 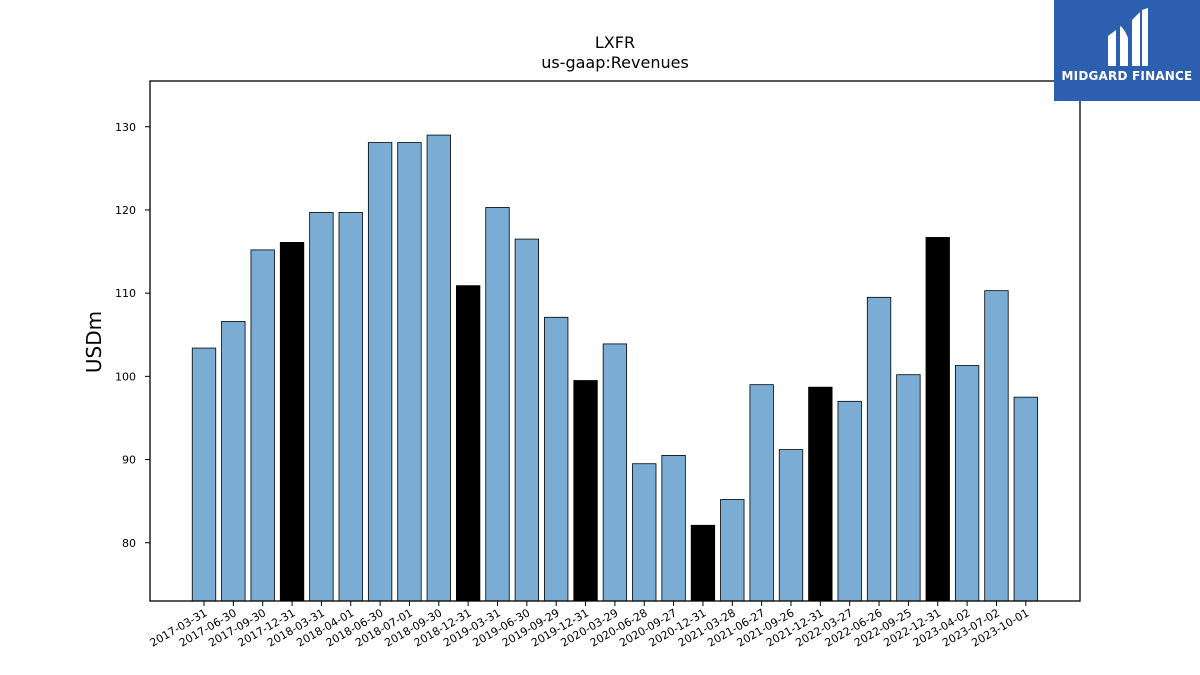 I want to click on y-tick-label: 90, so click(x=129, y=460).